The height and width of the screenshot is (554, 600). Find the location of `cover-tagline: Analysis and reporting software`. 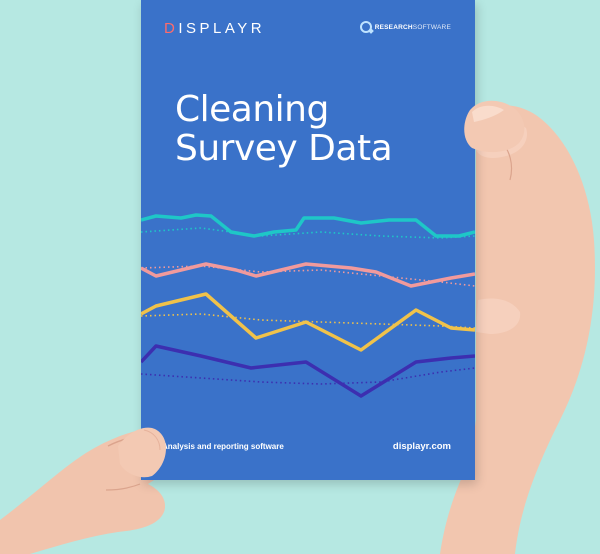

cover-tagline: Analysis and reporting software is located at coordinates (223, 446).